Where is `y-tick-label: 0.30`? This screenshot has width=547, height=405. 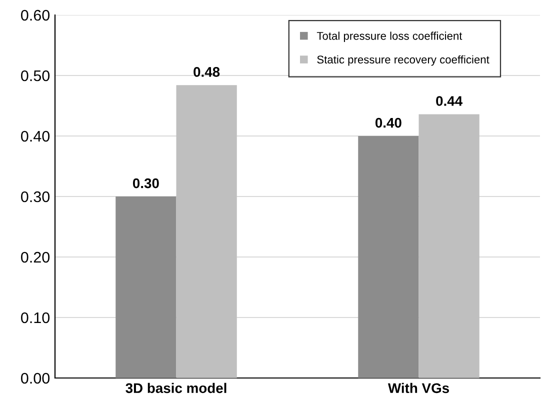 y-tick-label: 0.30 is located at coordinates (35, 196).